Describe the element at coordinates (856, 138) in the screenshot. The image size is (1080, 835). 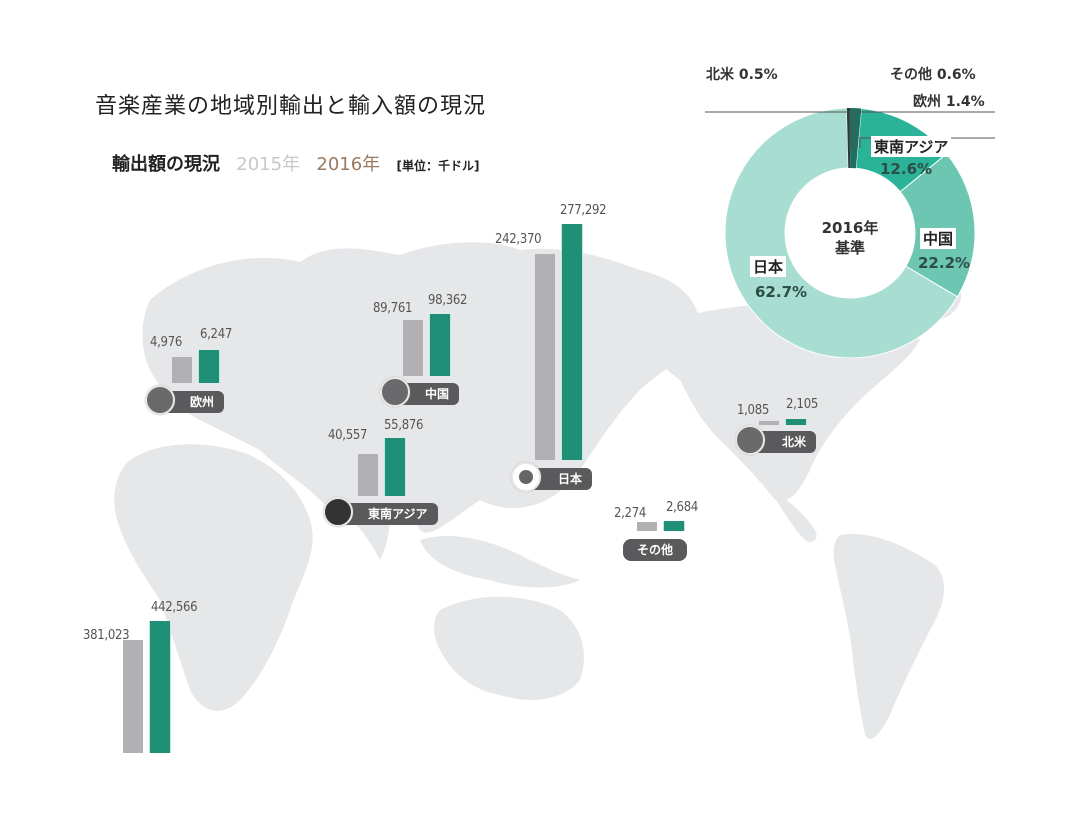
I see `donut-segment-europe` at that location.